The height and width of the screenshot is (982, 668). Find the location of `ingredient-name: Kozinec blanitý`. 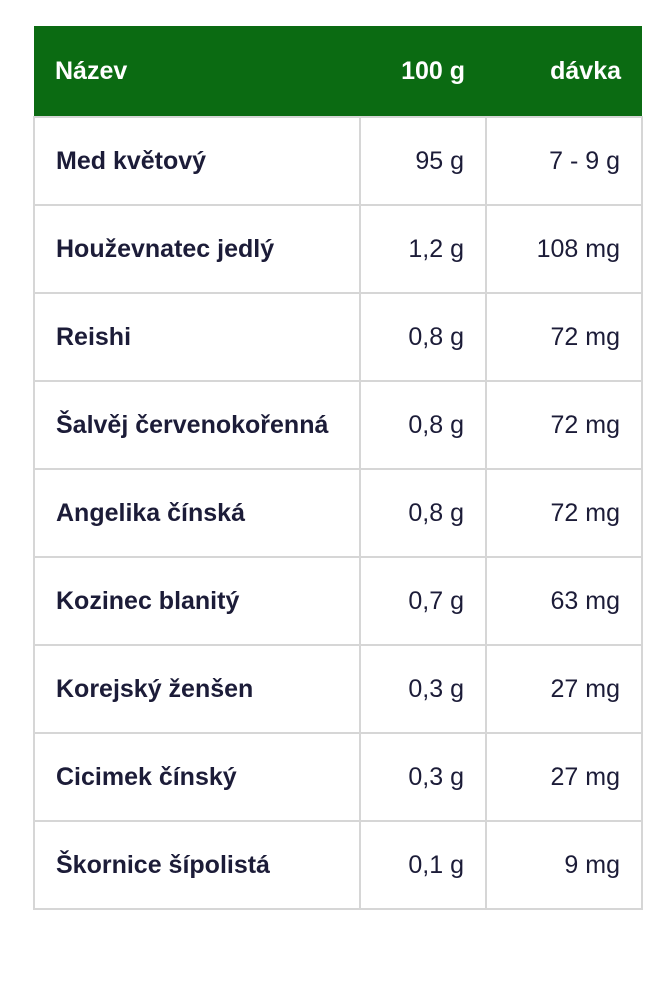

ingredient-name: Kozinec blanitý is located at coordinates (197, 601).